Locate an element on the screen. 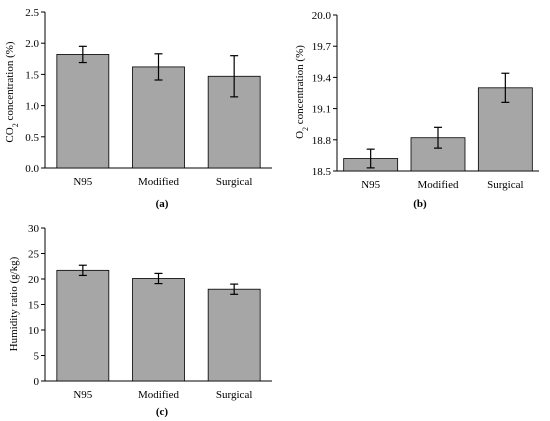  y-tick-label: 19.1 is located at coordinates (321, 110).